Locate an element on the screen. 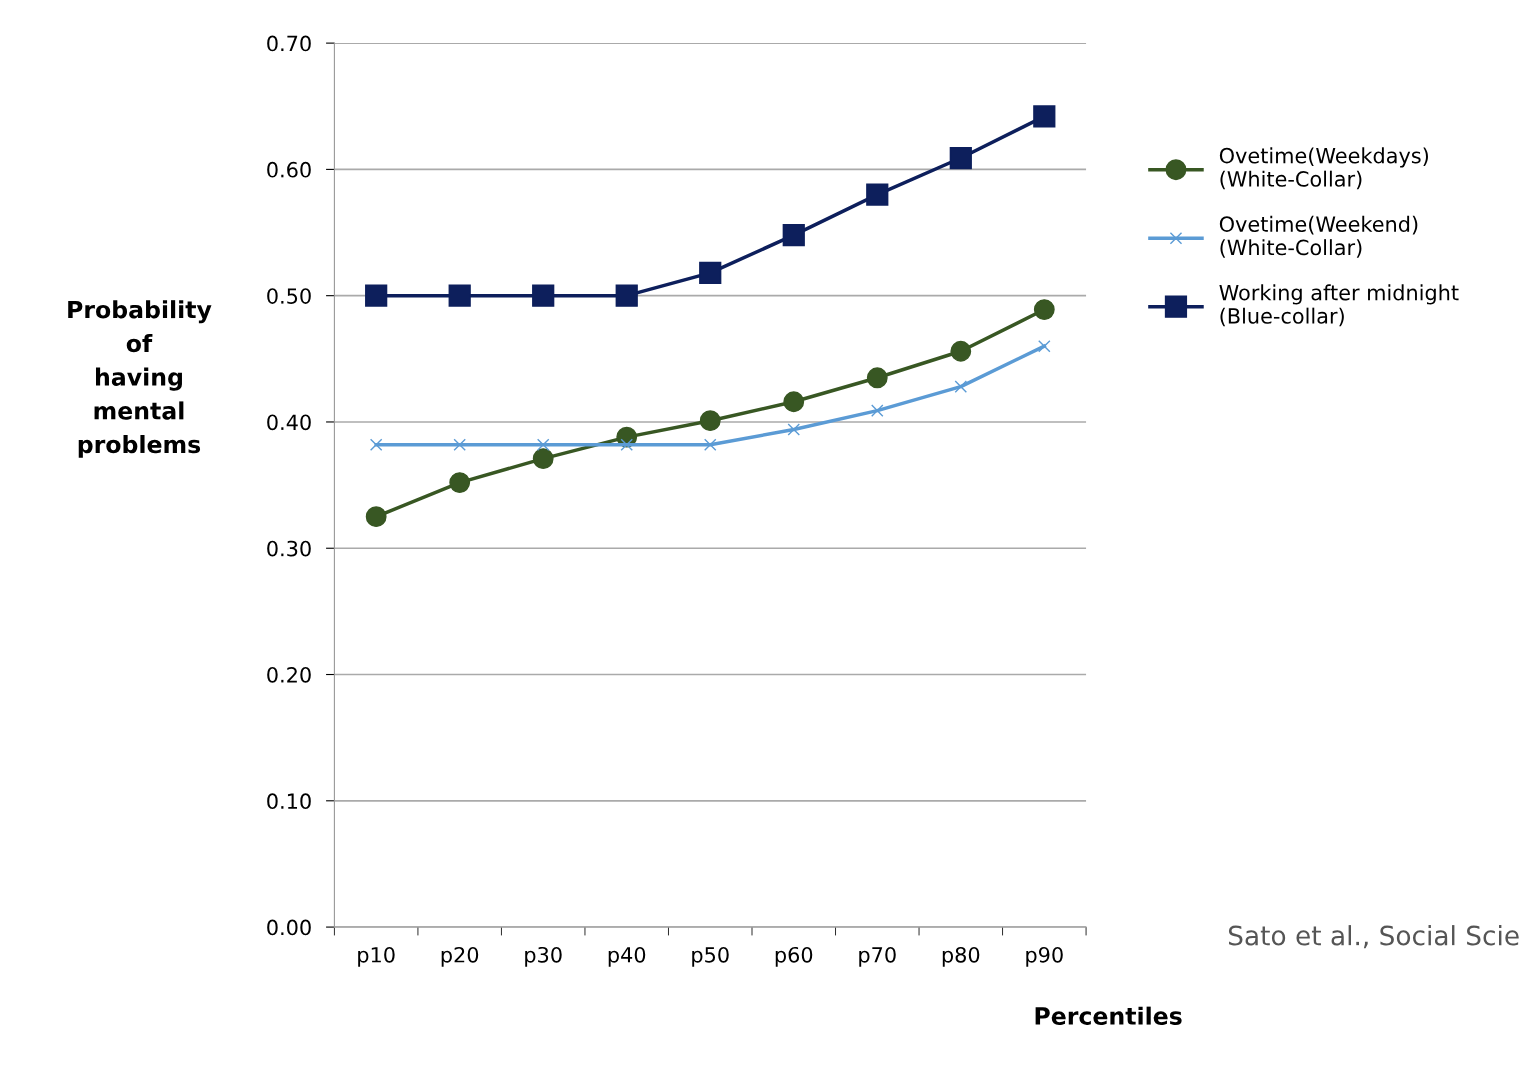 The image size is (1534, 1078). y-tick-label: 0.60 is located at coordinates (289, 169).